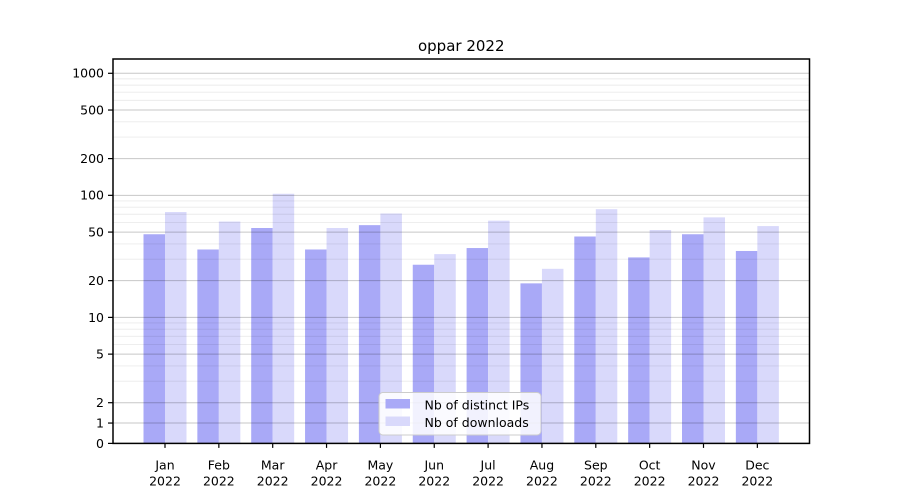 The image size is (900, 500). Describe the element at coordinates (316, 346) in the screenshot. I see `bar-apr-nb-of-distinct-ips` at that location.